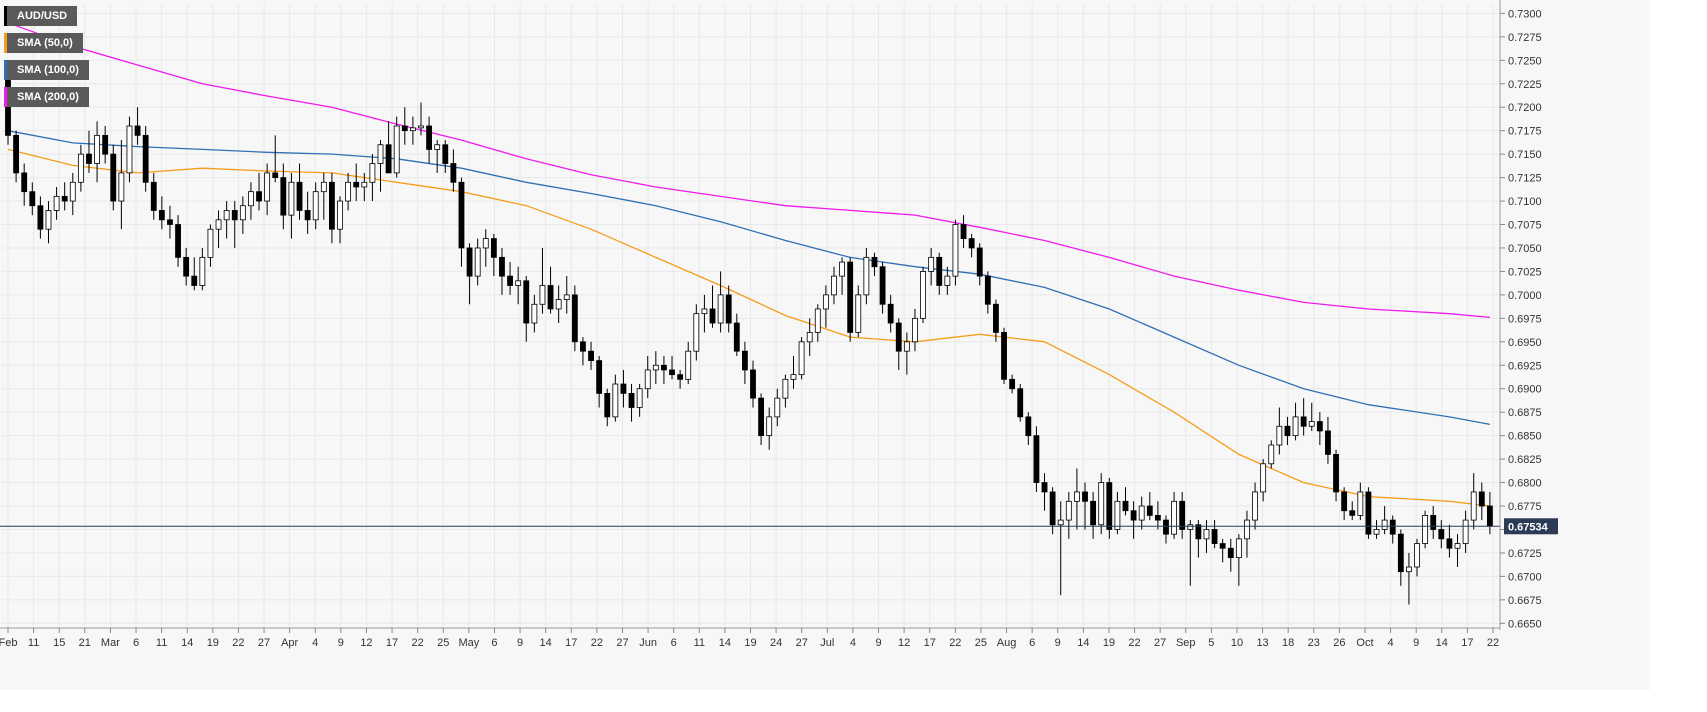 Image resolution: width=1707 pixels, height=712 pixels. Describe the element at coordinates (213, 643) in the screenshot. I see `x-tick-label: 19` at that location.